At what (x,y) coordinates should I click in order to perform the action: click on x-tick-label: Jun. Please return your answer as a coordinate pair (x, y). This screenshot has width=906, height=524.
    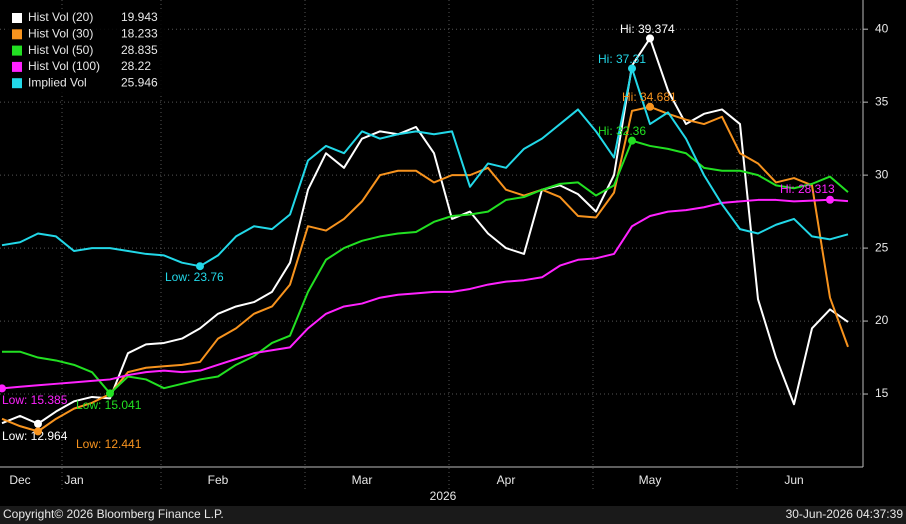
    Looking at the image, I should click on (793, 480).